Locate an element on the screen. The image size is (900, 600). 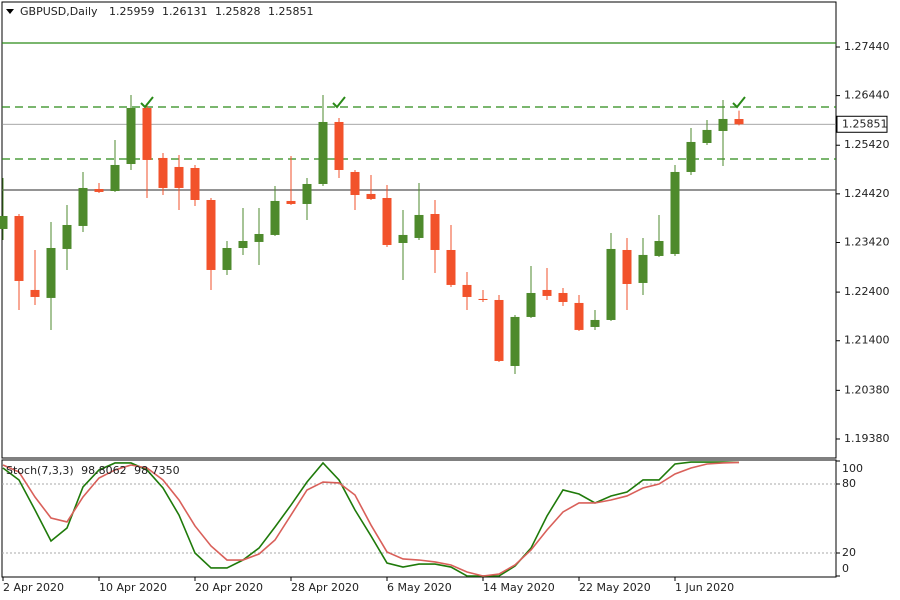
y-tick-label: 1.26440 is located at coordinates (867, 95).